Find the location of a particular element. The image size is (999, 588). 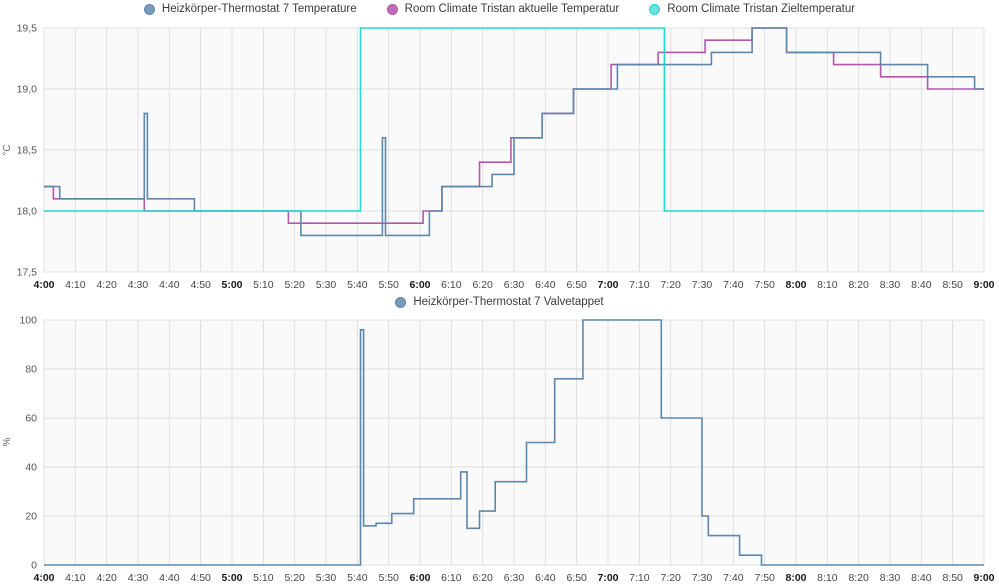

y-tick-label: 19,0 is located at coordinates (27, 90).